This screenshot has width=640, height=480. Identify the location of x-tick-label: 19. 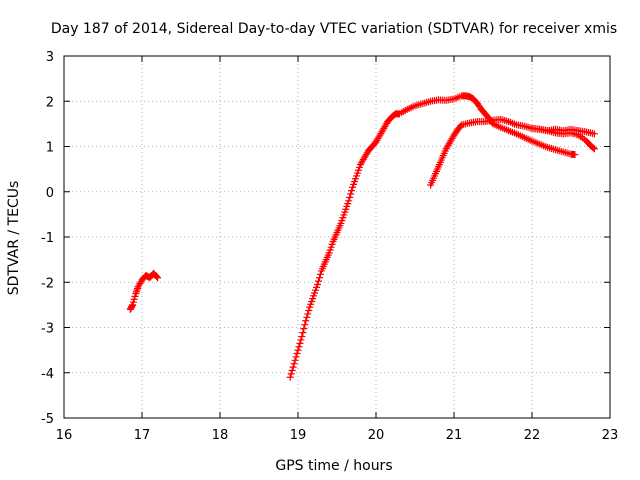
(298, 435).